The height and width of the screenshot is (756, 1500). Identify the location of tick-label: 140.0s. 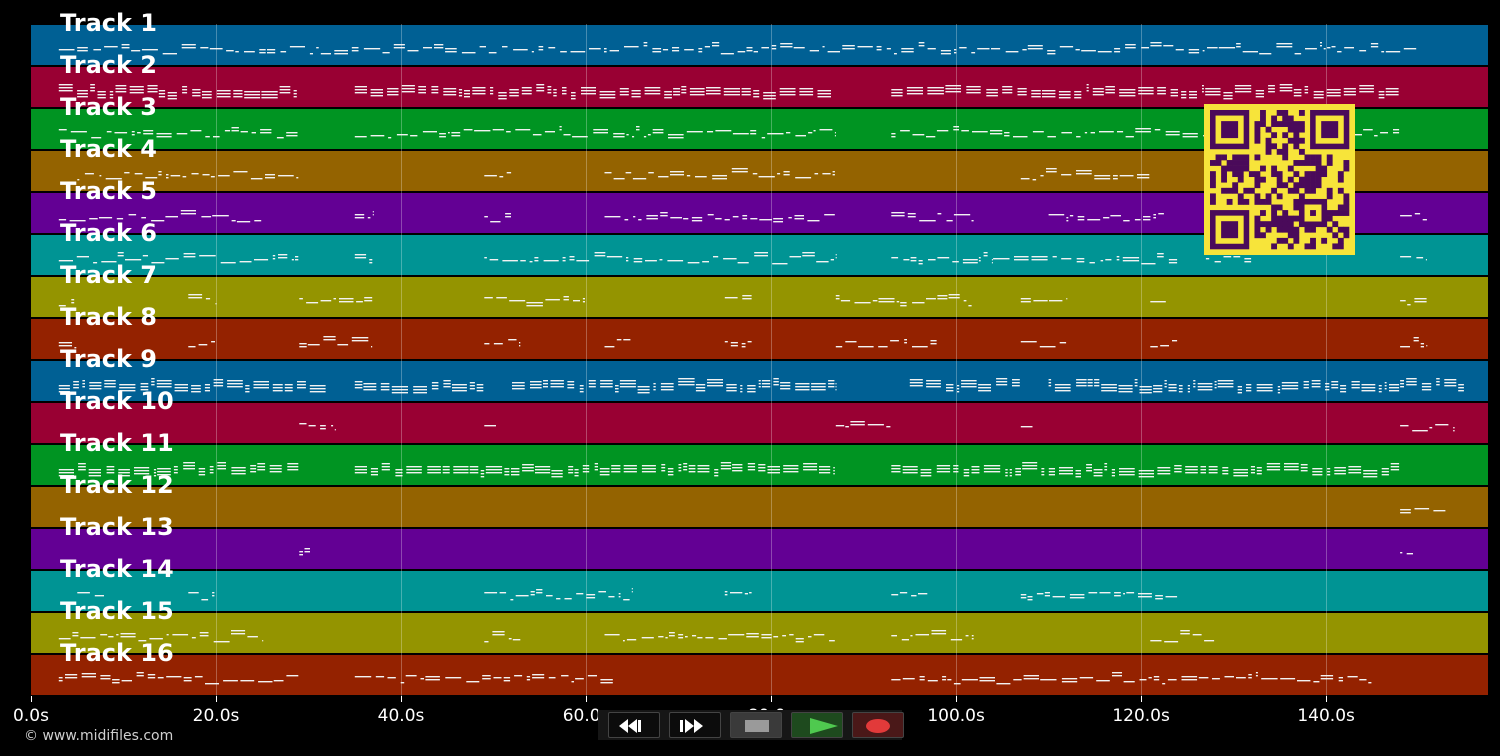
(1326, 716).